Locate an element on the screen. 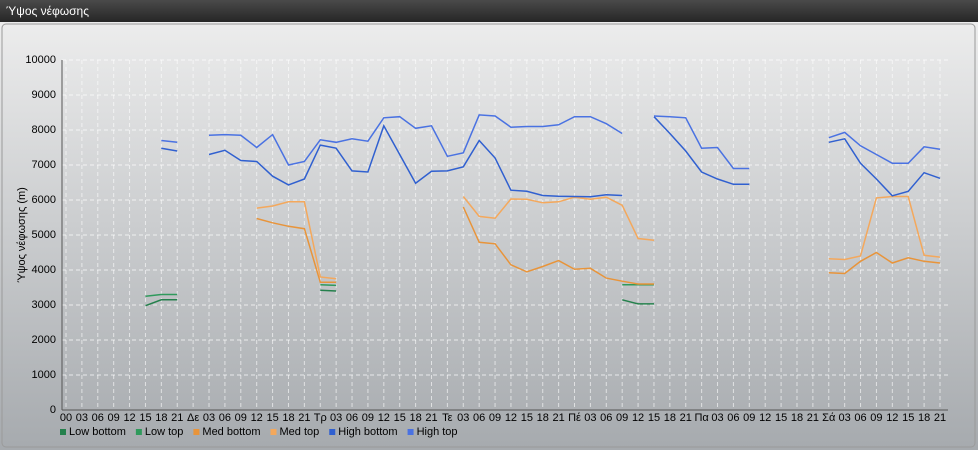  y-tick-label: 0 is located at coordinates (53, 410).